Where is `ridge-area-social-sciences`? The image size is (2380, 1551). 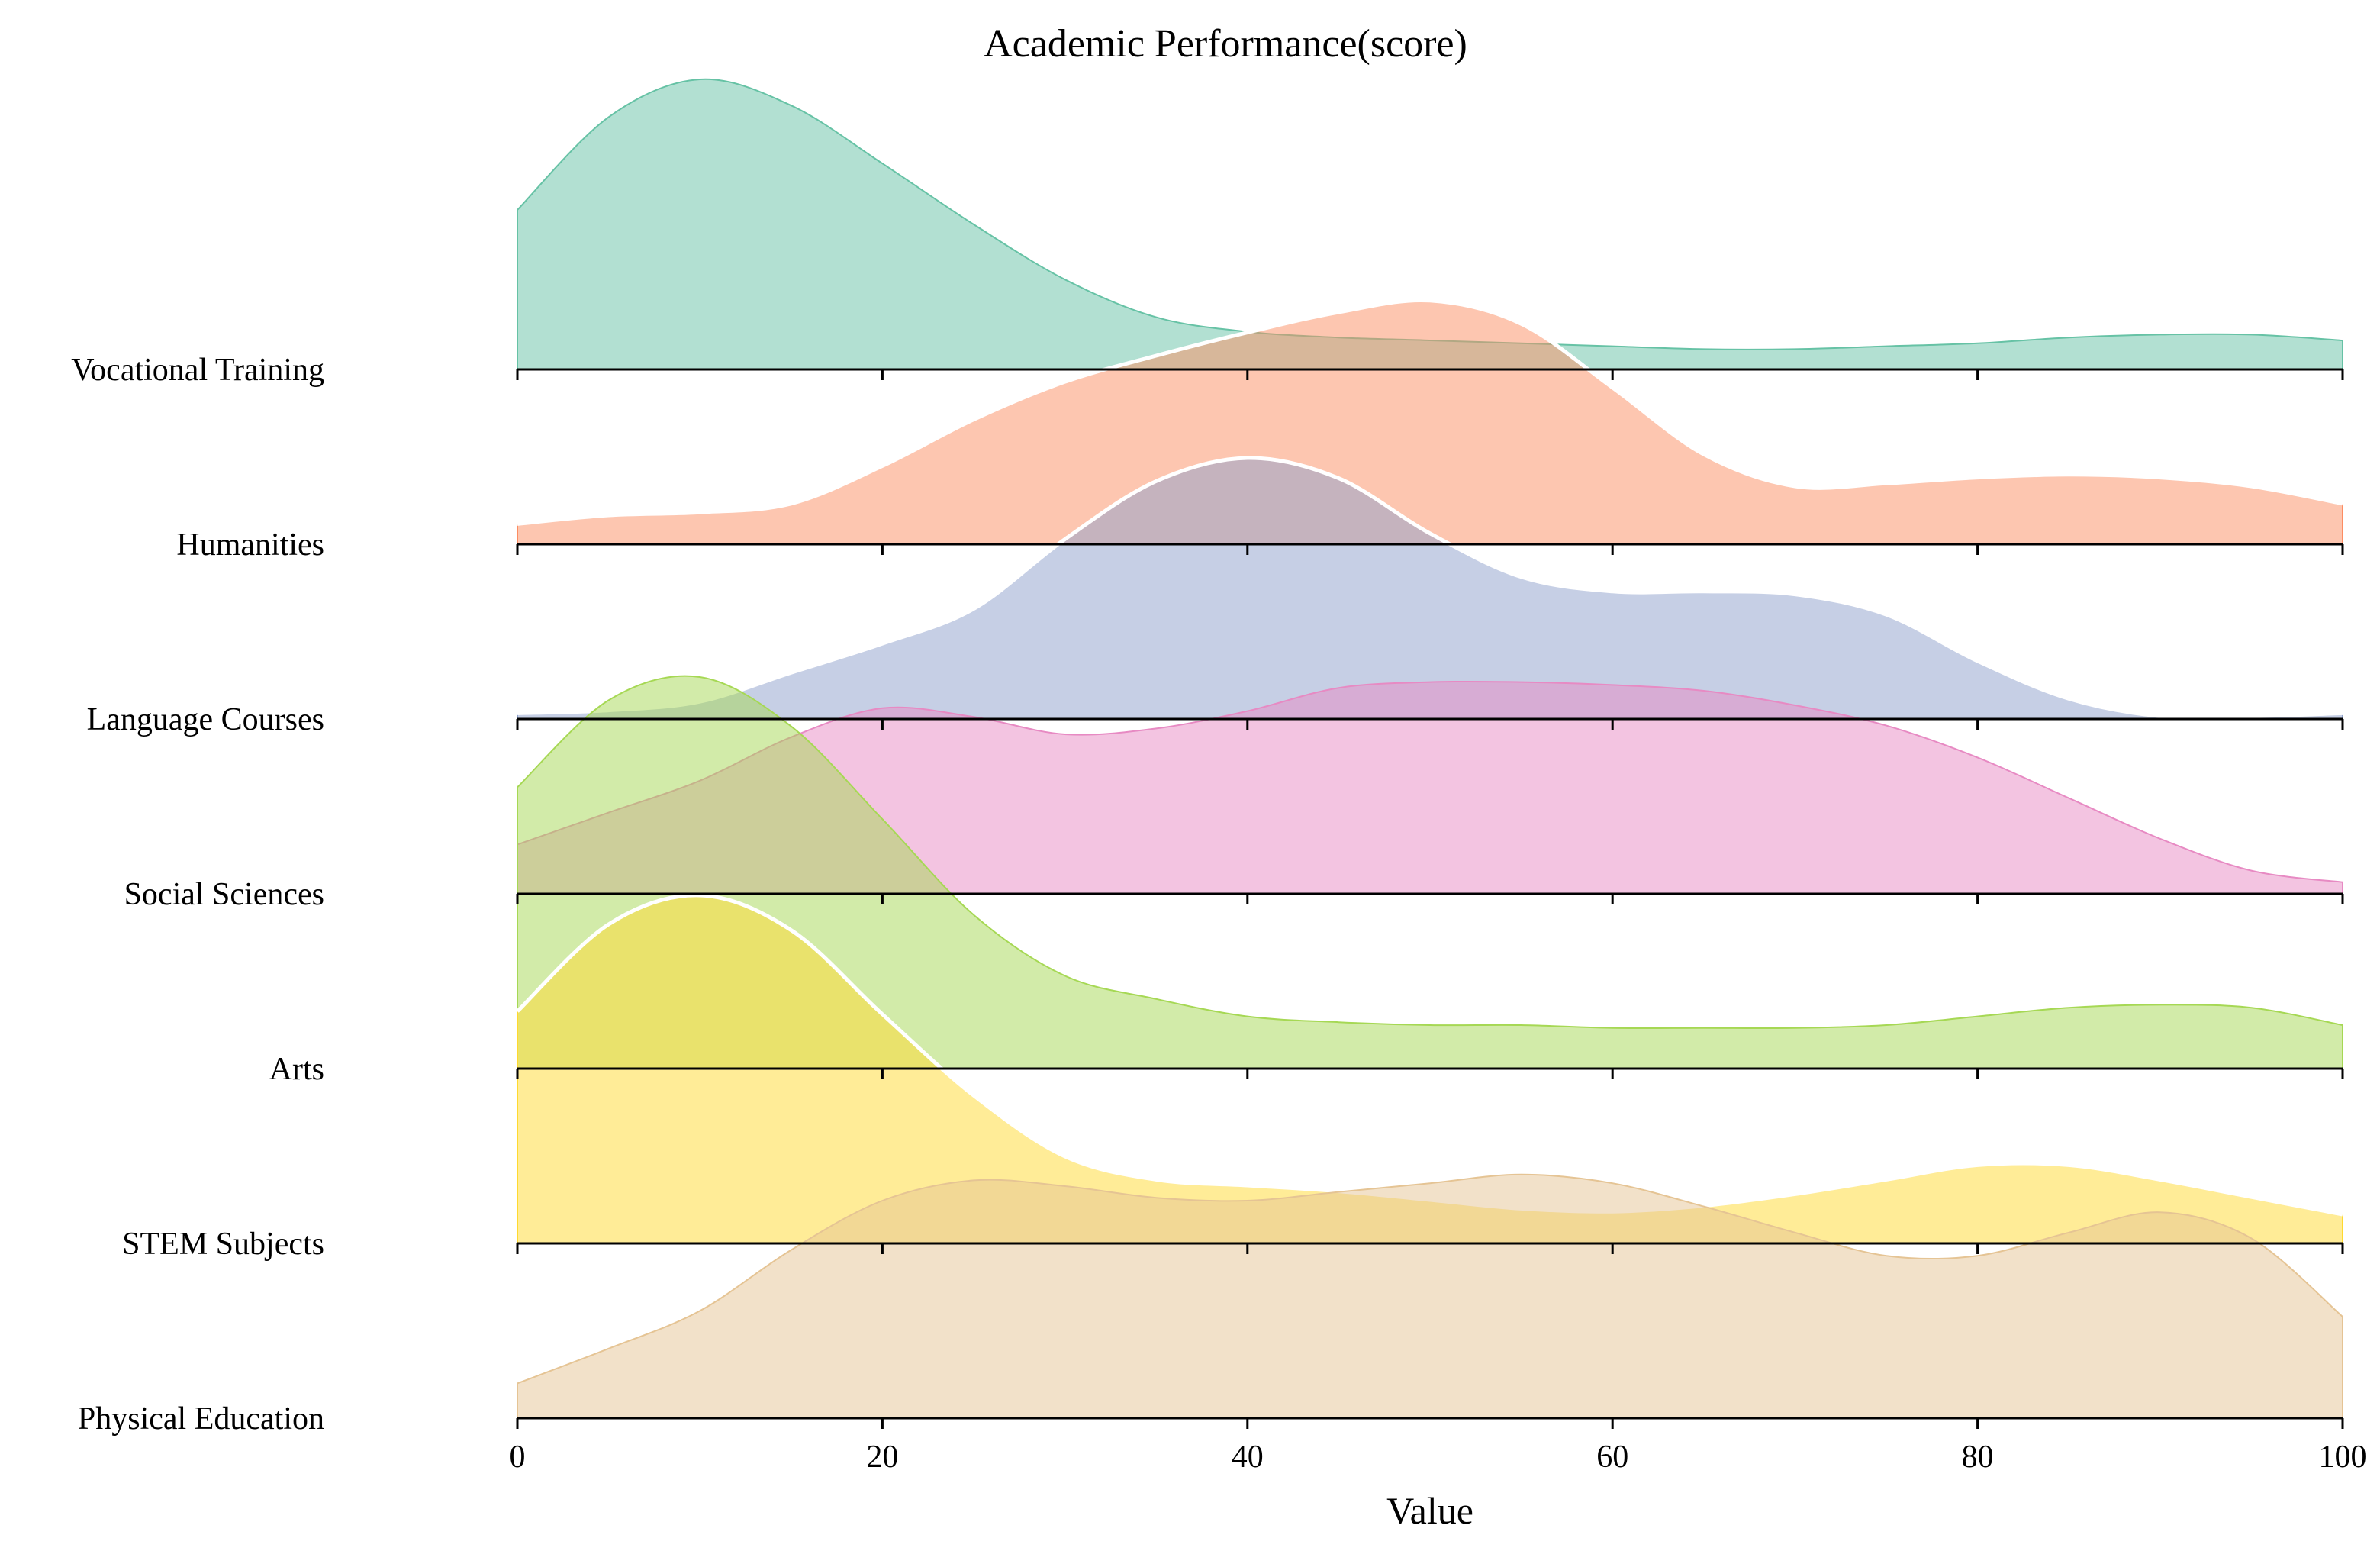
ridge-area-social-sciences is located at coordinates (1430, 787).